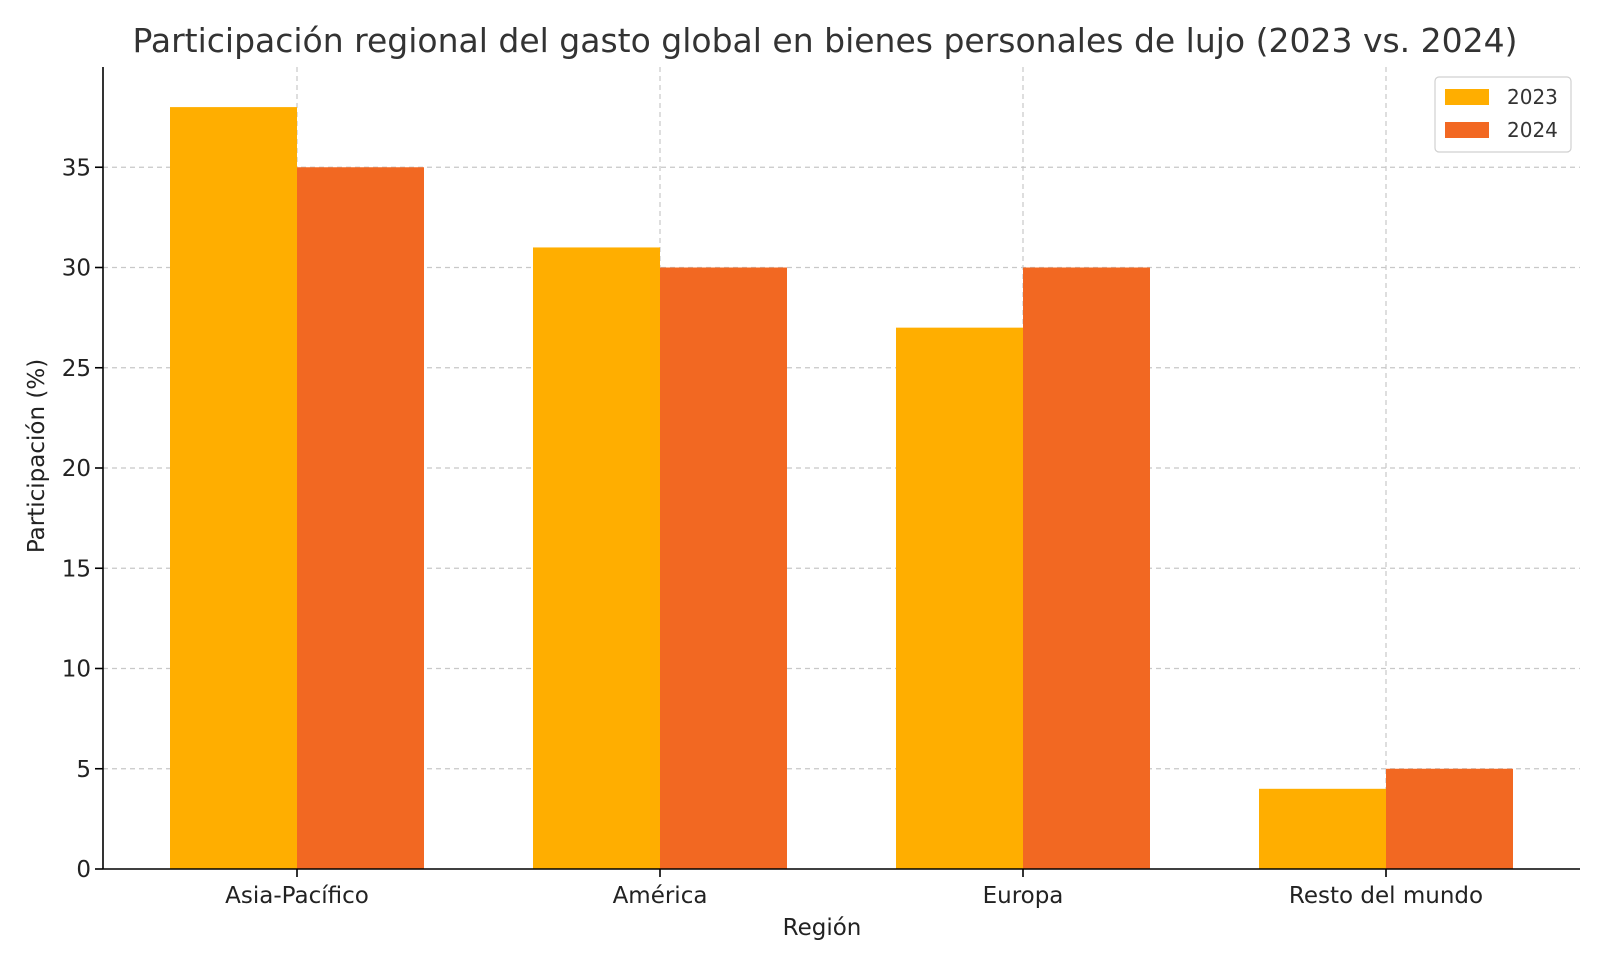 This screenshot has width=1600, height=960. What do you see at coordinates (76, 569) in the screenshot?
I see `y-tick-label: 15` at bounding box center [76, 569].